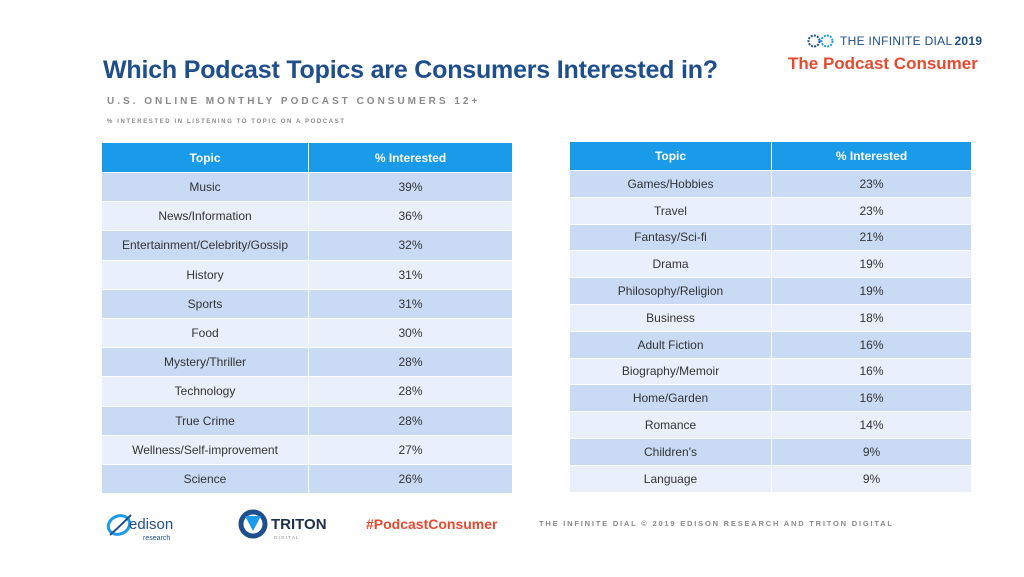 This screenshot has height=577, width=1024. I want to click on report-name: The Podcast Consumer, so click(883, 63).